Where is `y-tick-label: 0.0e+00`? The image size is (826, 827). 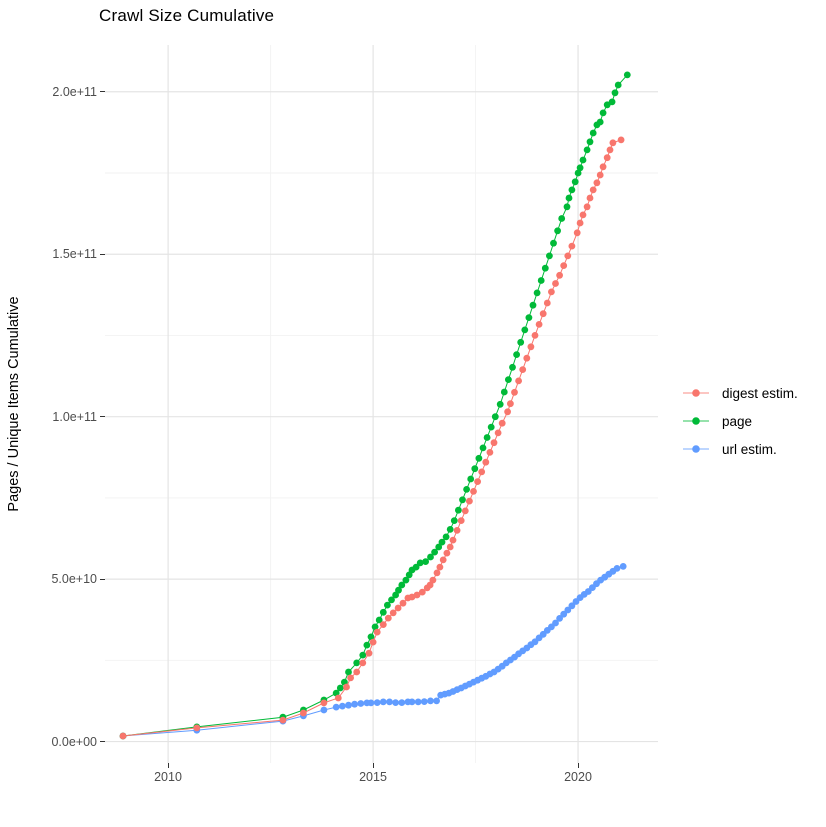
y-tick-label: 0.0e+00 is located at coordinates (74, 742).